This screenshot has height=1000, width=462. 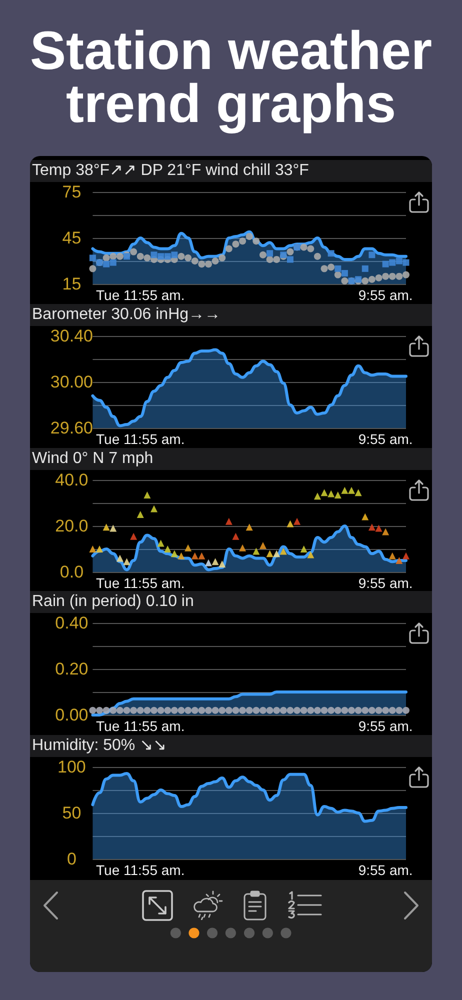 I want to click on chart-title: Rain (in period) 0.10 in, so click(x=231, y=602).